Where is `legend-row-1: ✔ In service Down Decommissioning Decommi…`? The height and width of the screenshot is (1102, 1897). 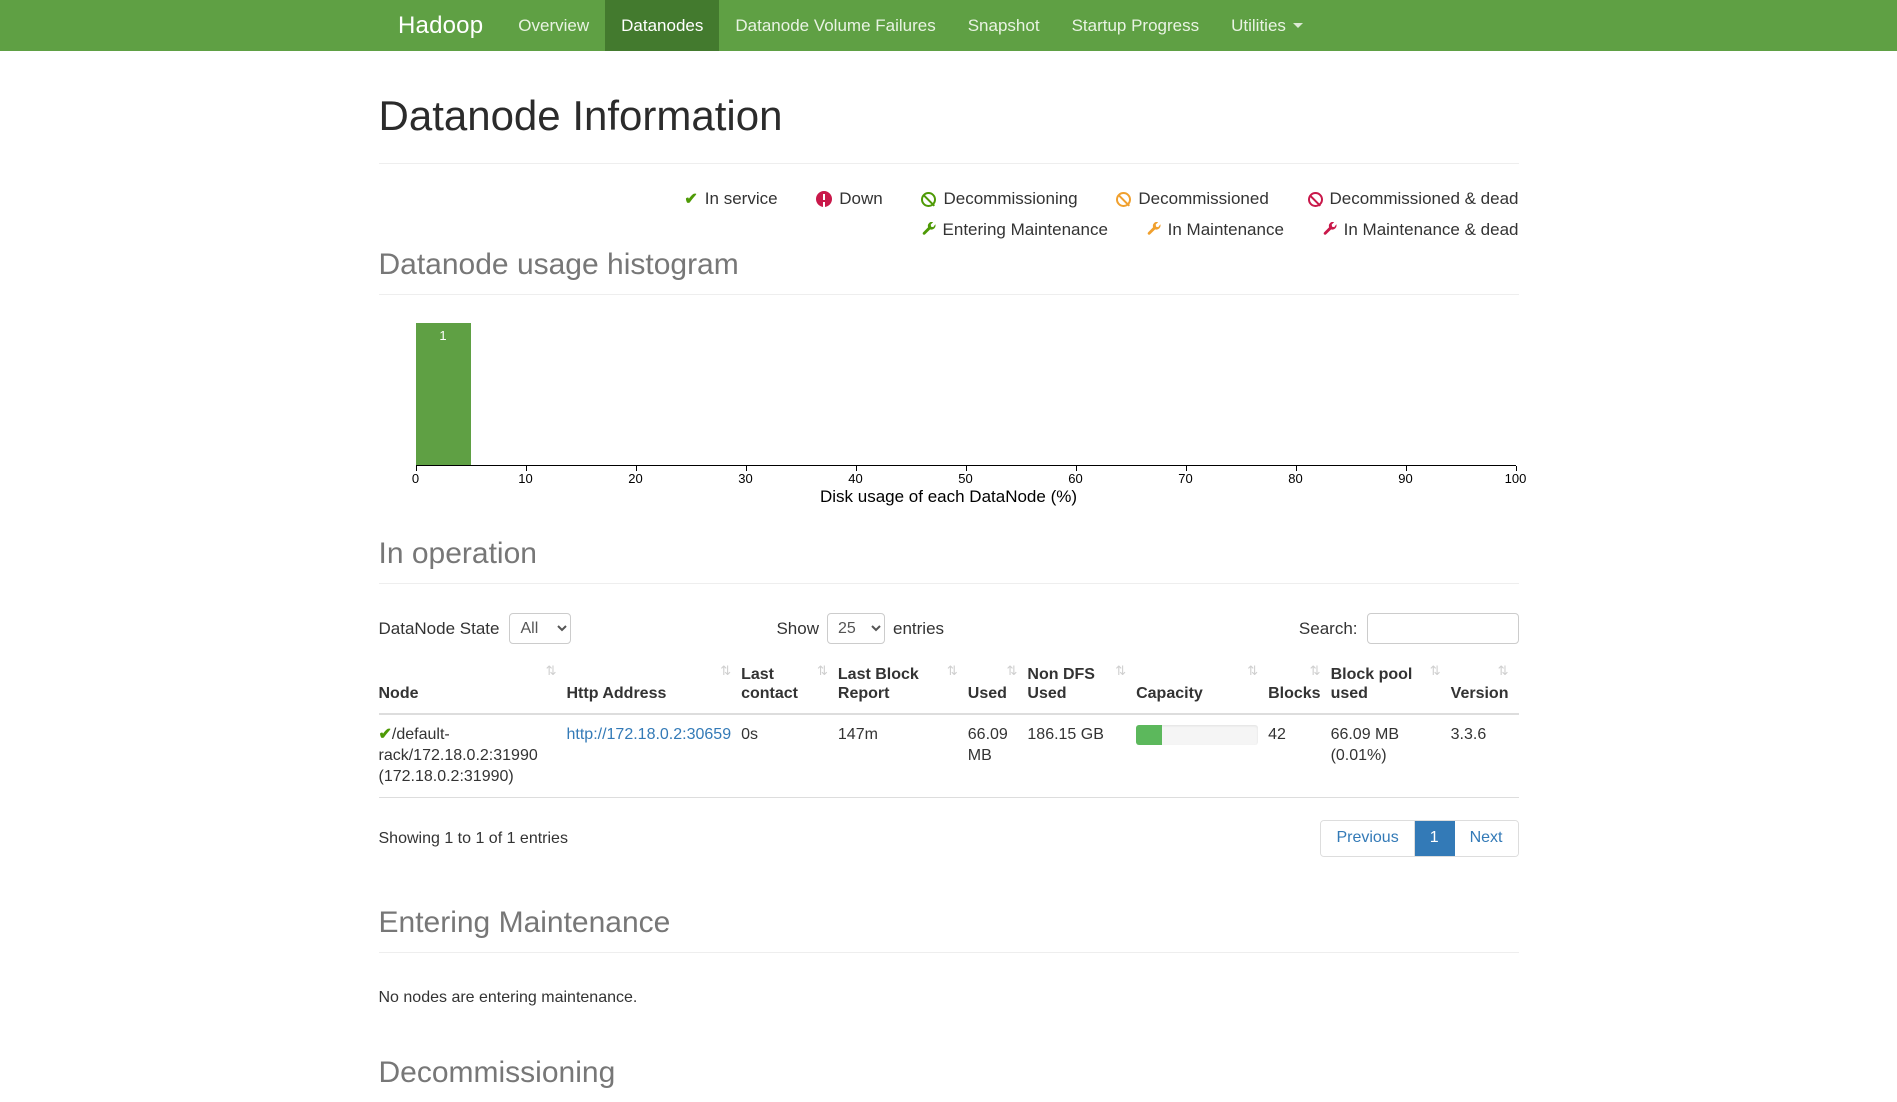 legend-row-1: ✔ In service Down Decommissioning Decommi… is located at coordinates (949, 199).